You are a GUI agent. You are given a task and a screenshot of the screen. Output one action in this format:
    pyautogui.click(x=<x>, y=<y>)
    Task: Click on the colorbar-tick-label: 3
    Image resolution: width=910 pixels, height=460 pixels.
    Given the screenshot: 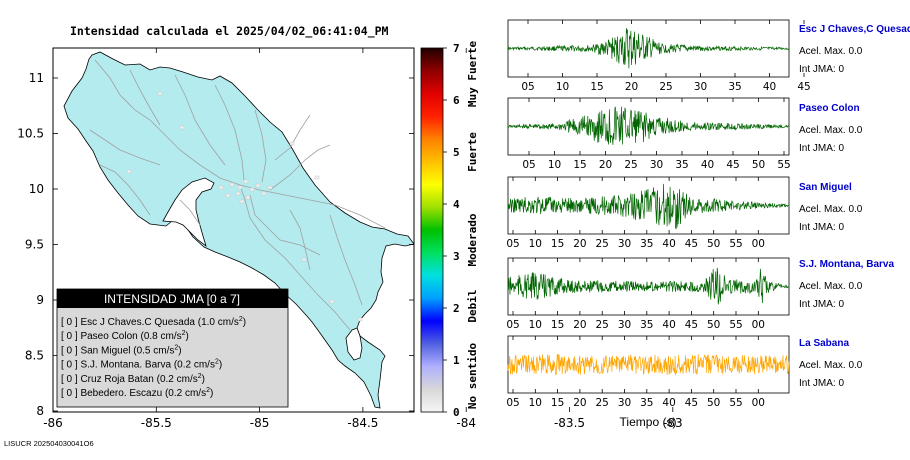 What is the action you would take?
    pyautogui.click(x=456, y=256)
    